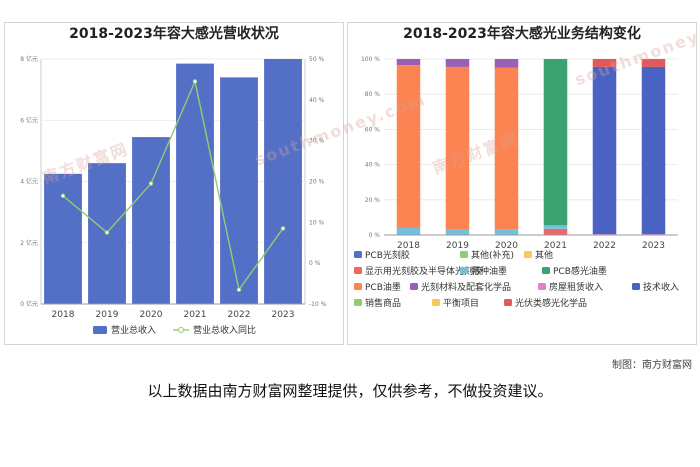 This screenshot has width=700, height=467. I want to click on revenue-chart-title: 2018-2023年容大感光营收状况, so click(174, 34).